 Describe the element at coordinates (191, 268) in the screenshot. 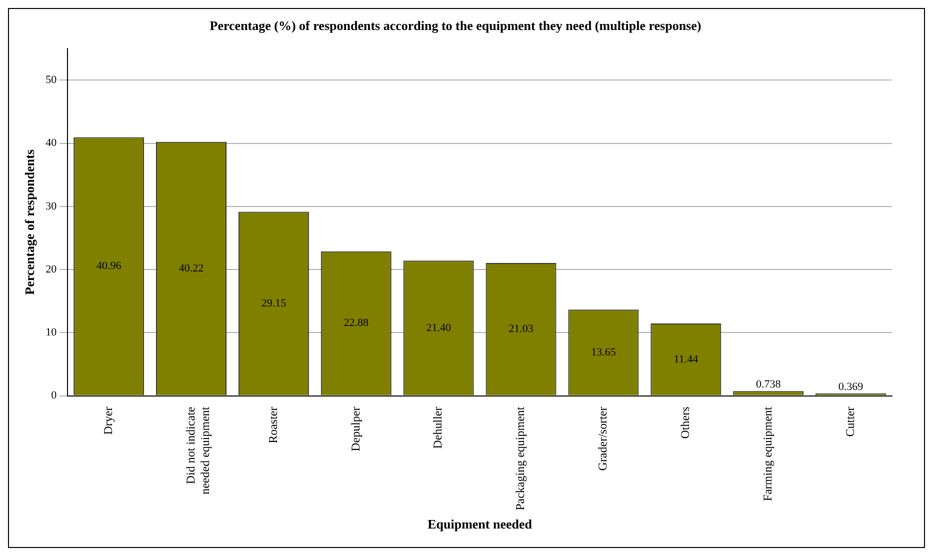

I see `data-label: 40.22` at that location.